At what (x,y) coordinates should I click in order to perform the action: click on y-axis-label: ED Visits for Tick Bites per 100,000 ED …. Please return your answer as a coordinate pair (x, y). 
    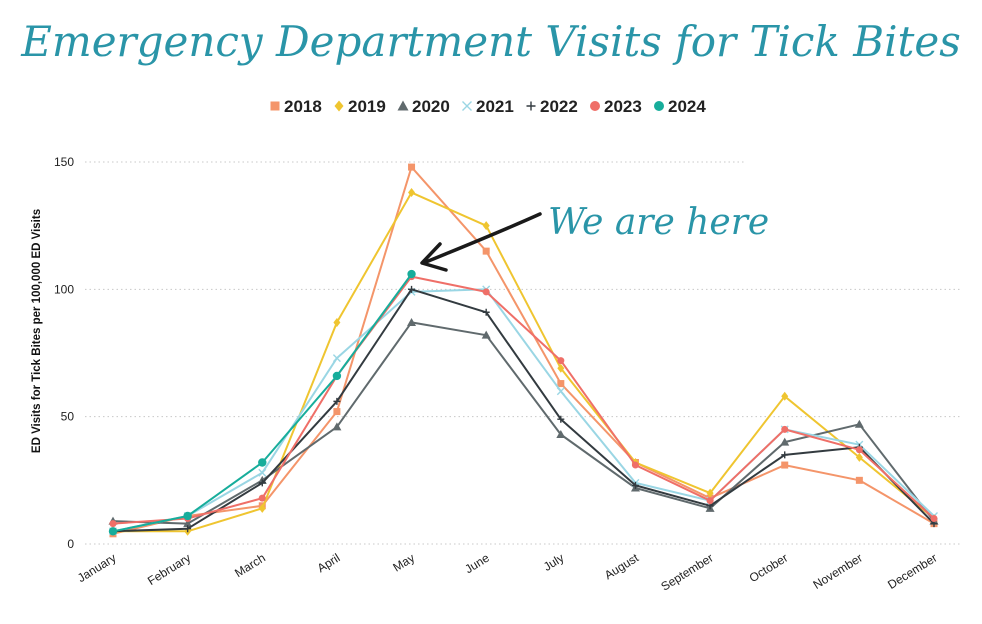
    Looking at the image, I should click on (37, 331).